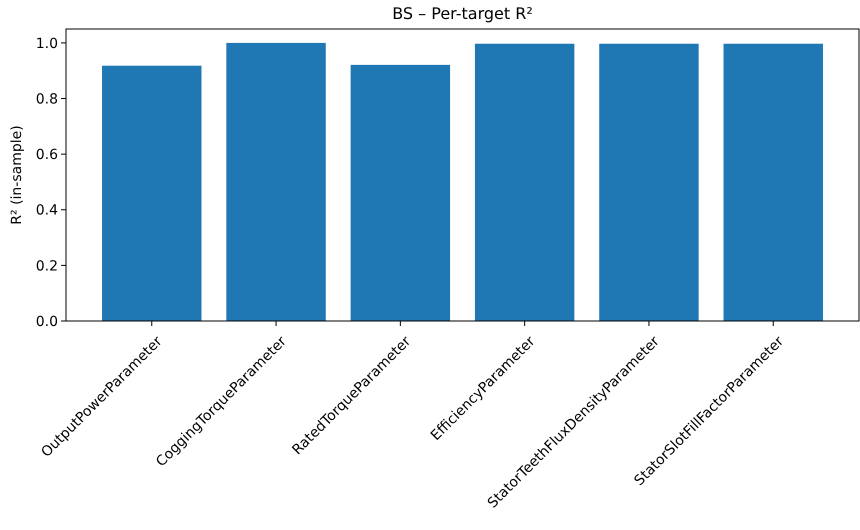  Describe the element at coordinates (17, 175) in the screenshot. I see `y-axis-title: R² (in-sample)` at that location.